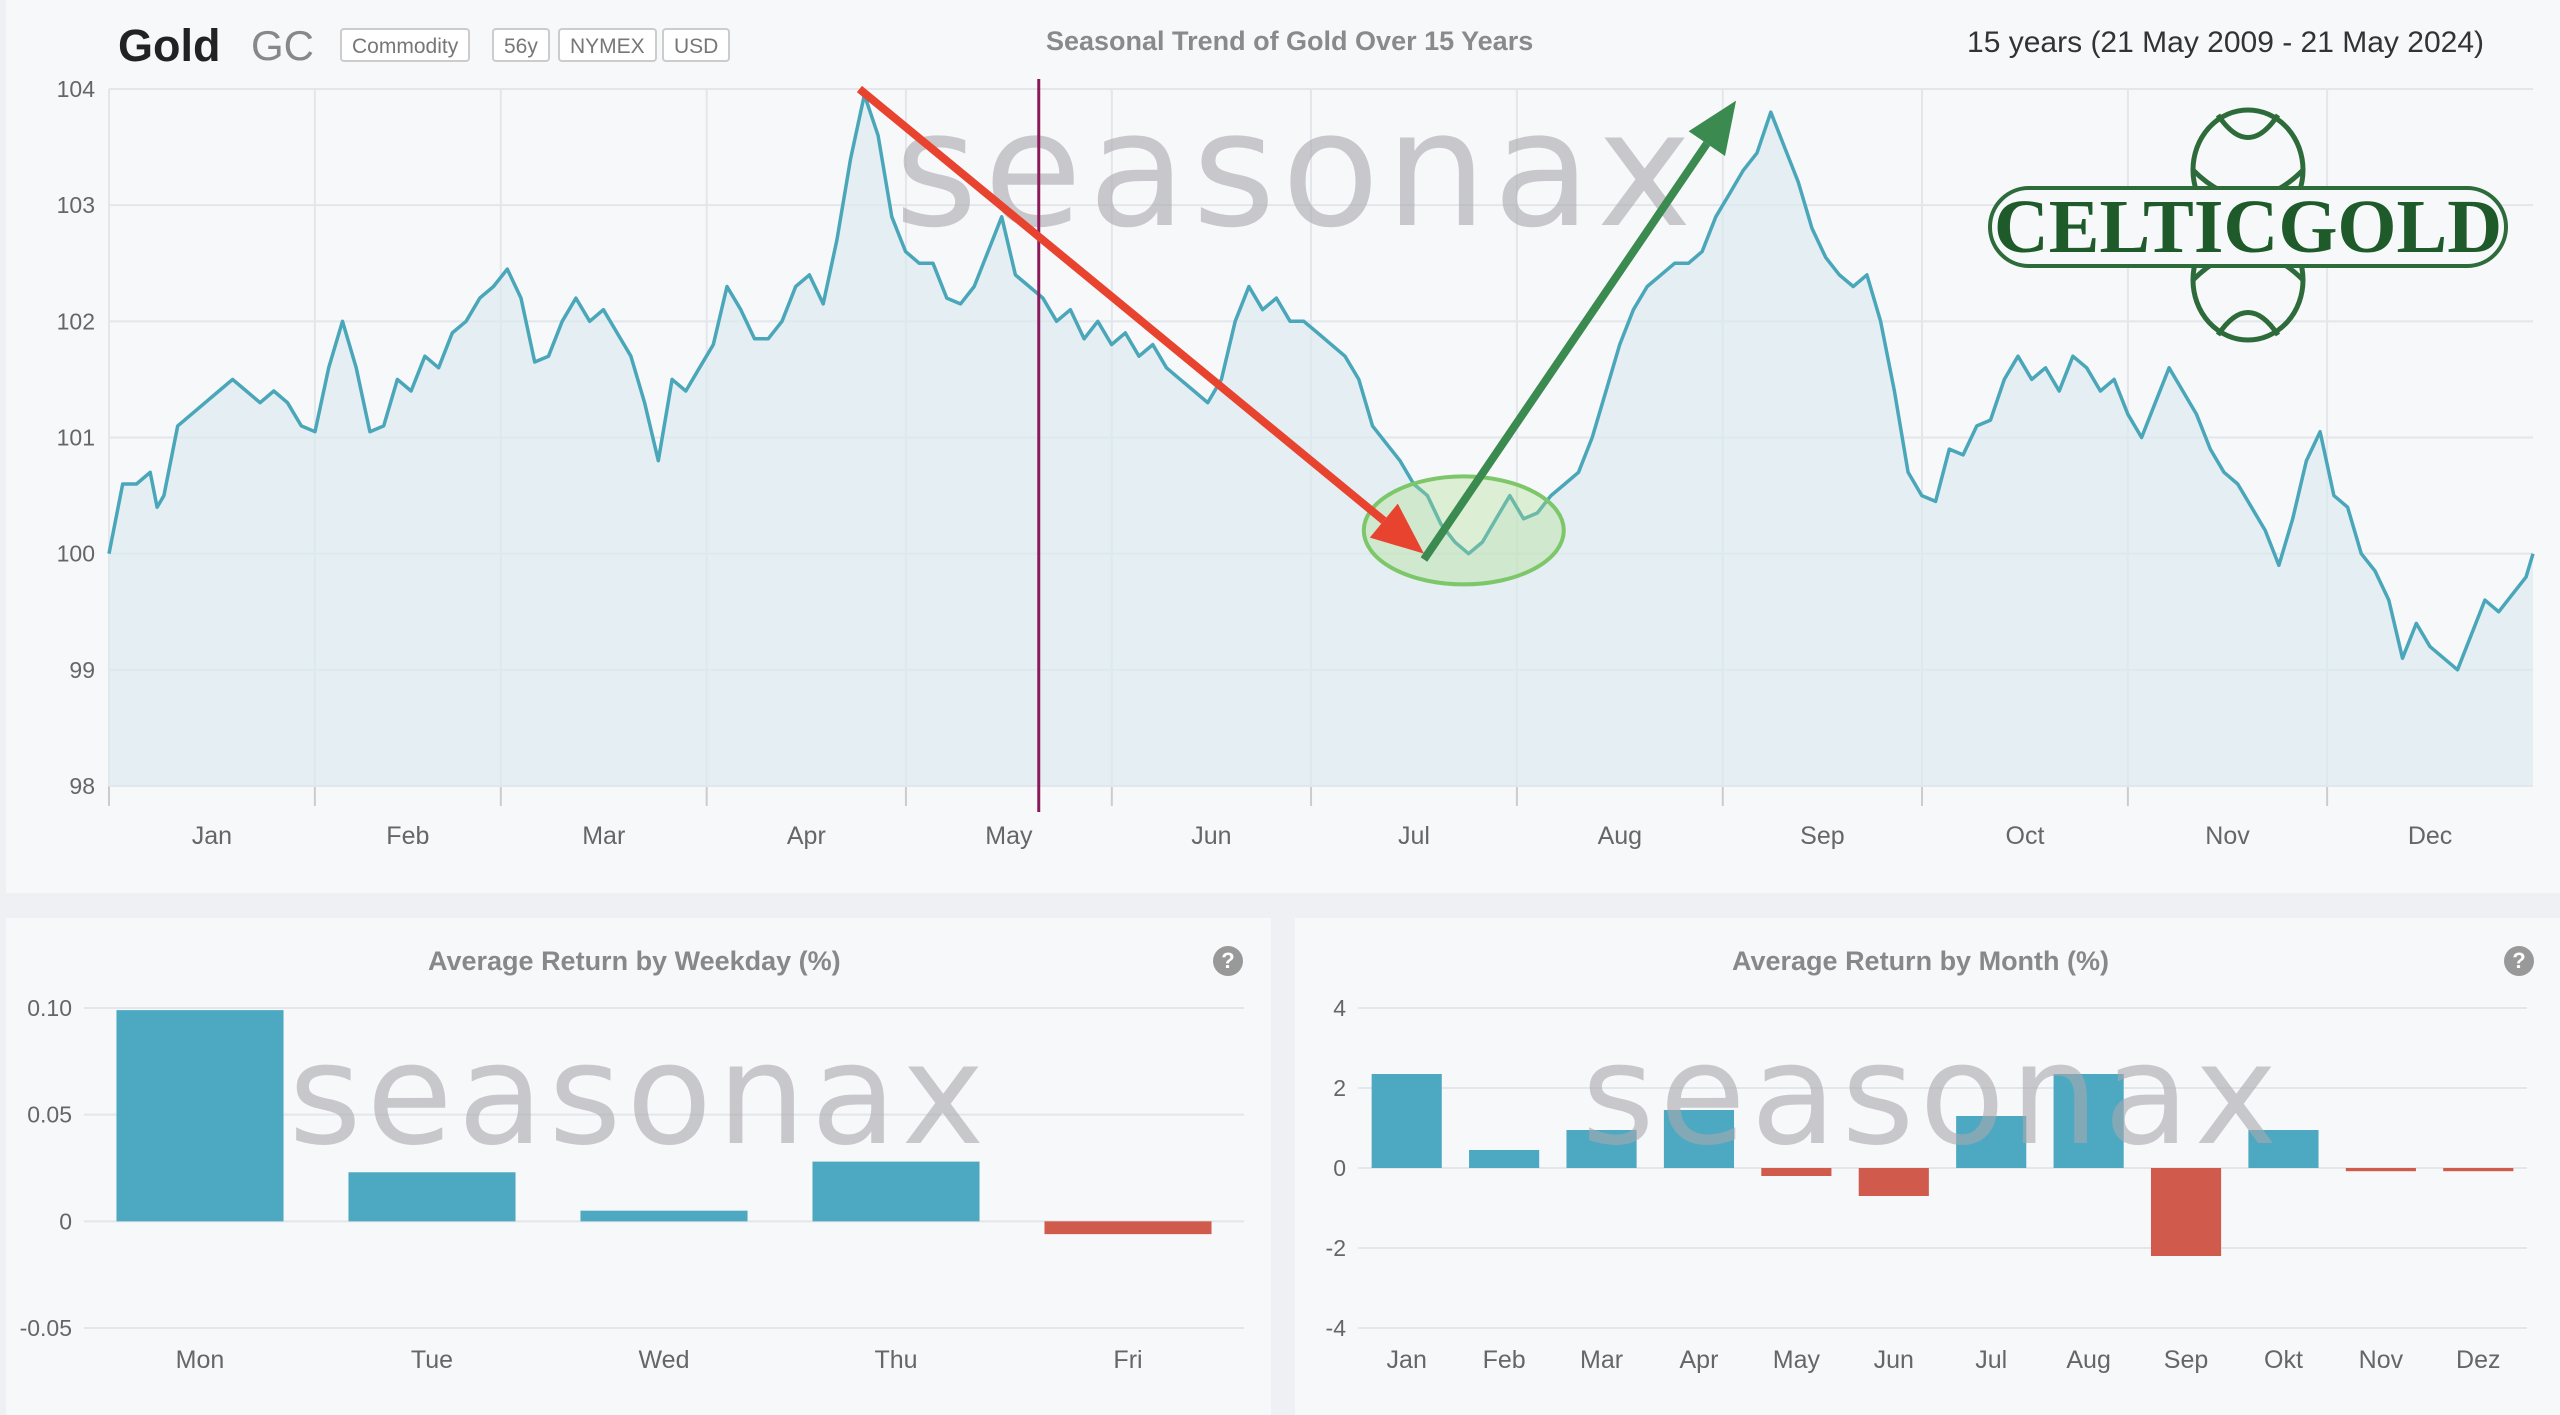  What do you see at coordinates (1504, 1159) in the screenshot?
I see `bar-feb` at bounding box center [1504, 1159].